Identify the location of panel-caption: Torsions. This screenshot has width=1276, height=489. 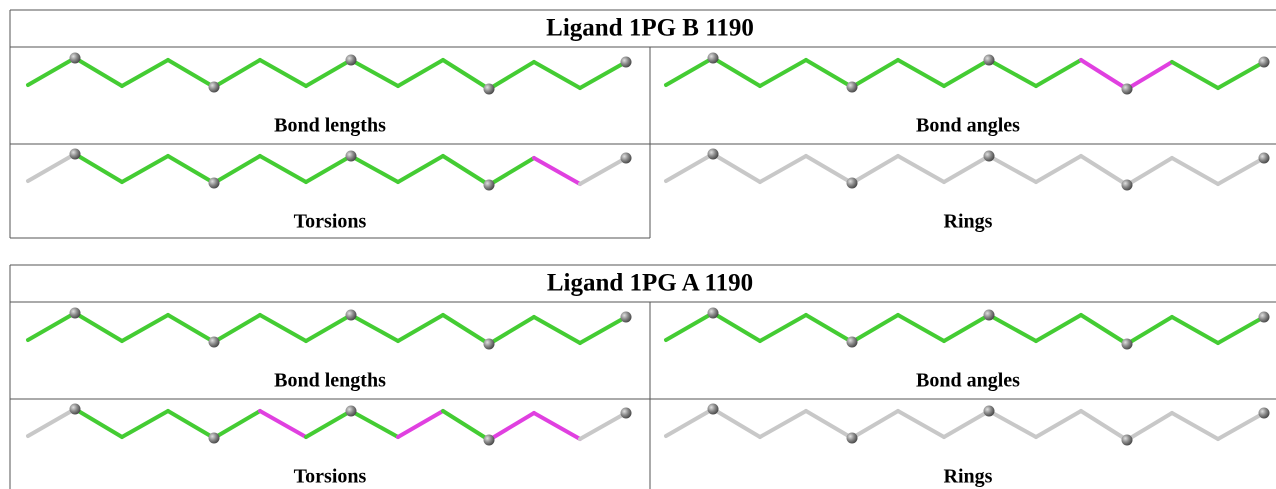
(330, 477).